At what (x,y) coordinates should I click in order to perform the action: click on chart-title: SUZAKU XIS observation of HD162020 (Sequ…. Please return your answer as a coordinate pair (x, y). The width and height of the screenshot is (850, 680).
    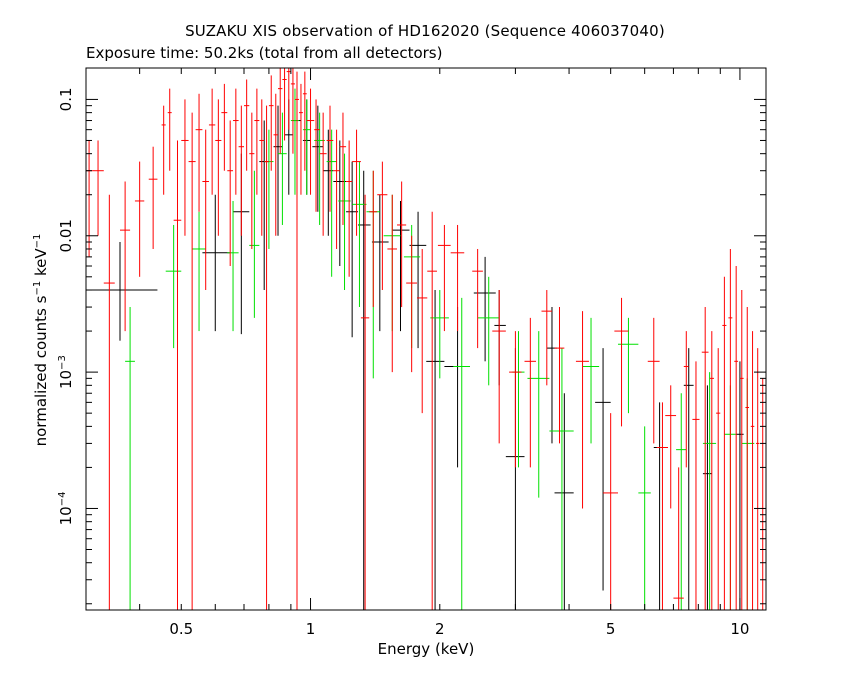
    Looking at the image, I should click on (425, 31).